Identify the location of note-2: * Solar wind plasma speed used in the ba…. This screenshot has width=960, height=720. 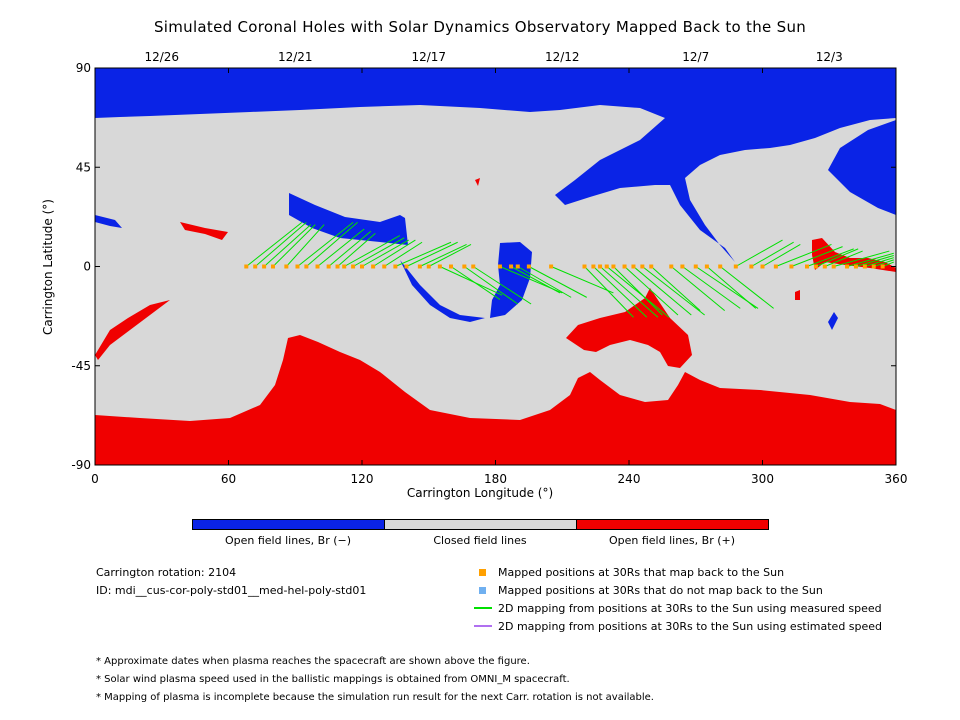
(333, 679).